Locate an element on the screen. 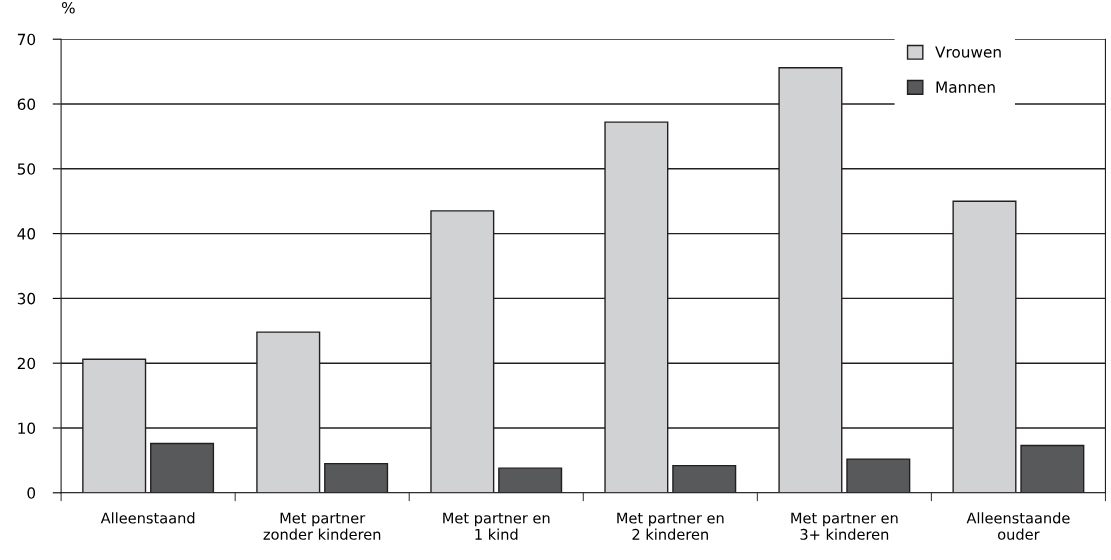  y-tick-label: 70 is located at coordinates (26, 39).